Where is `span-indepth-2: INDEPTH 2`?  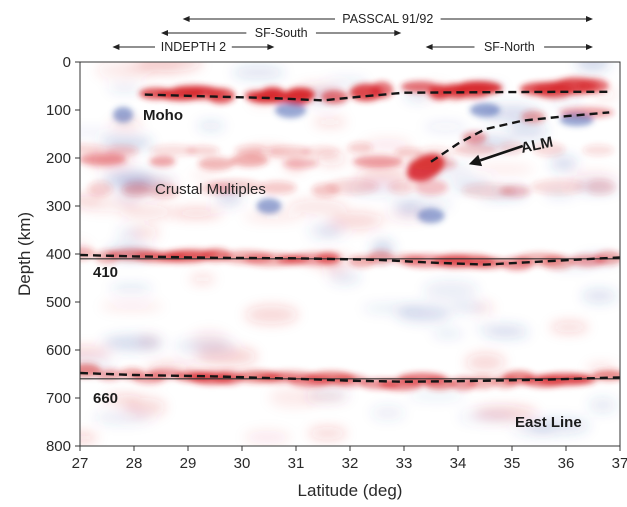 span-indepth-2: INDEPTH 2 is located at coordinates (193, 47).